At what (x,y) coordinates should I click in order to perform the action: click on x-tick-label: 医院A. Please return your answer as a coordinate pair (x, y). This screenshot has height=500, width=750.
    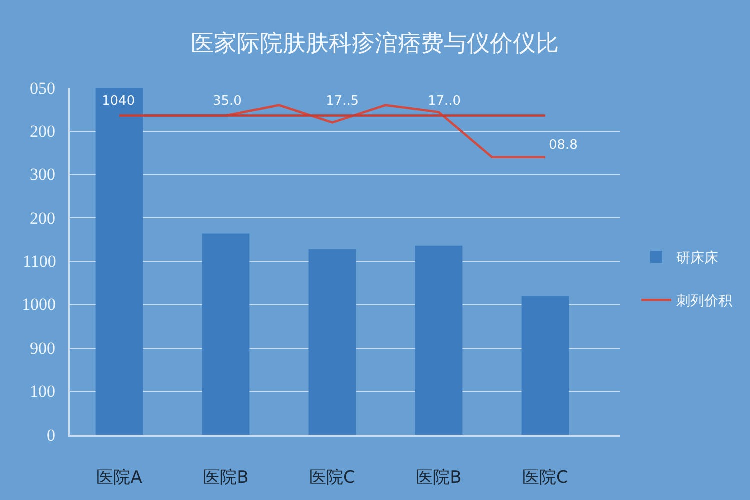
    Looking at the image, I should click on (119, 478).